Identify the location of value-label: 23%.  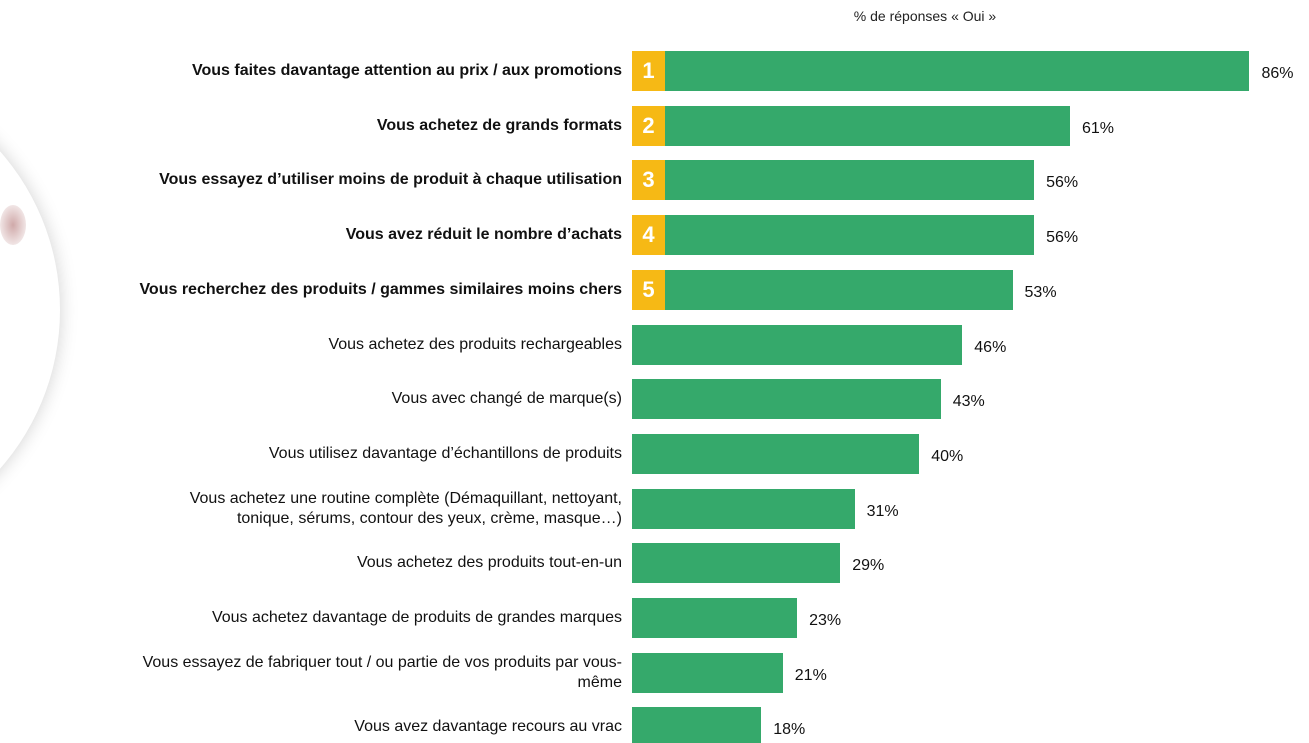
(825, 620).